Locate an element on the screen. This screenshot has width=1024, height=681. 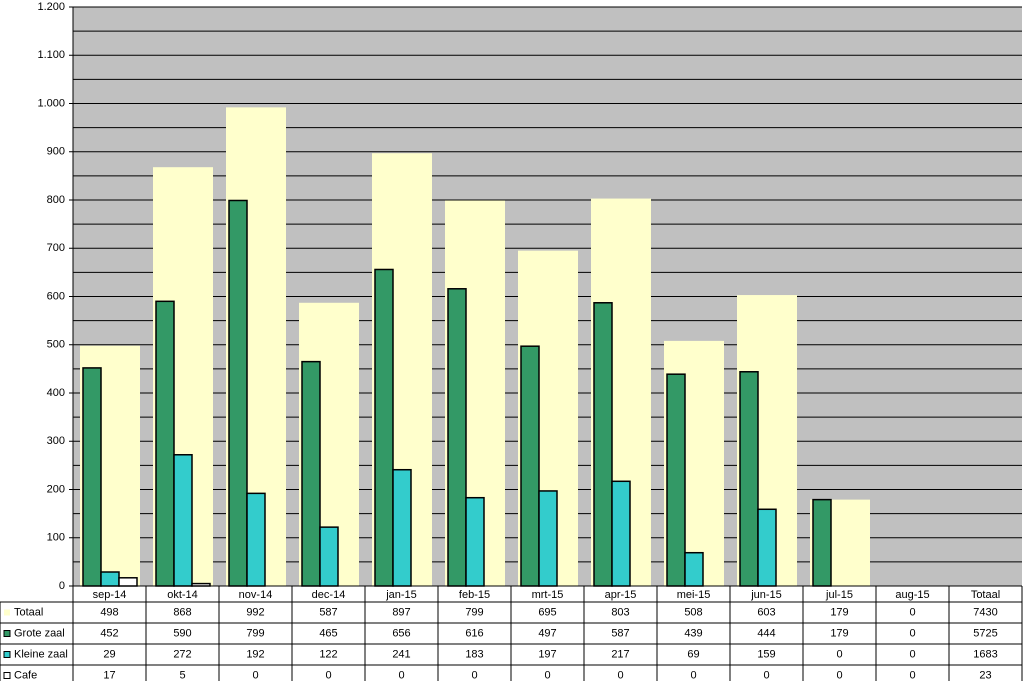
table-cell: 5 is located at coordinates (182, 675).